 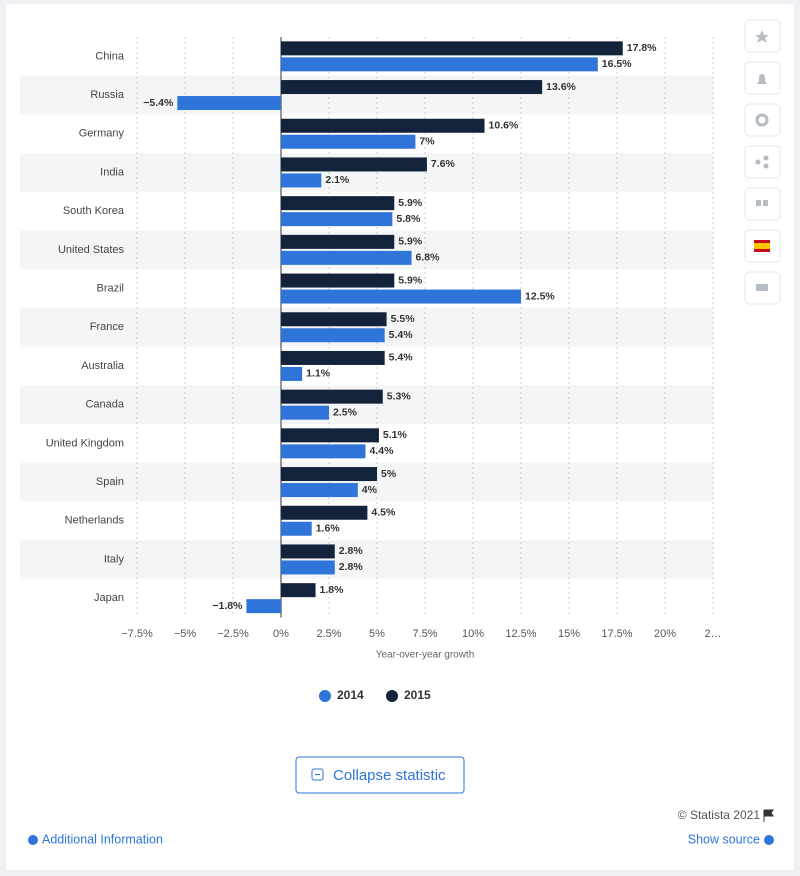 I want to click on x-tick-label: 12.5%, so click(x=520, y=634).